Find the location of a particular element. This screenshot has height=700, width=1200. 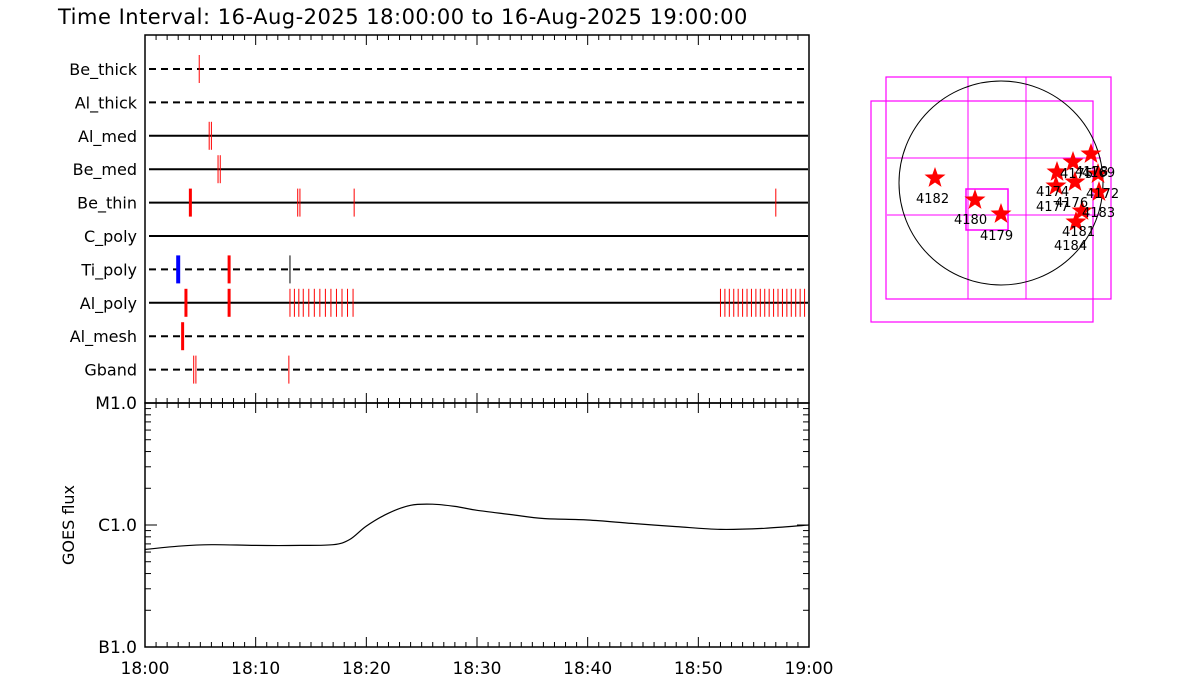

active-region-label: 4178 is located at coordinates (1091, 172).